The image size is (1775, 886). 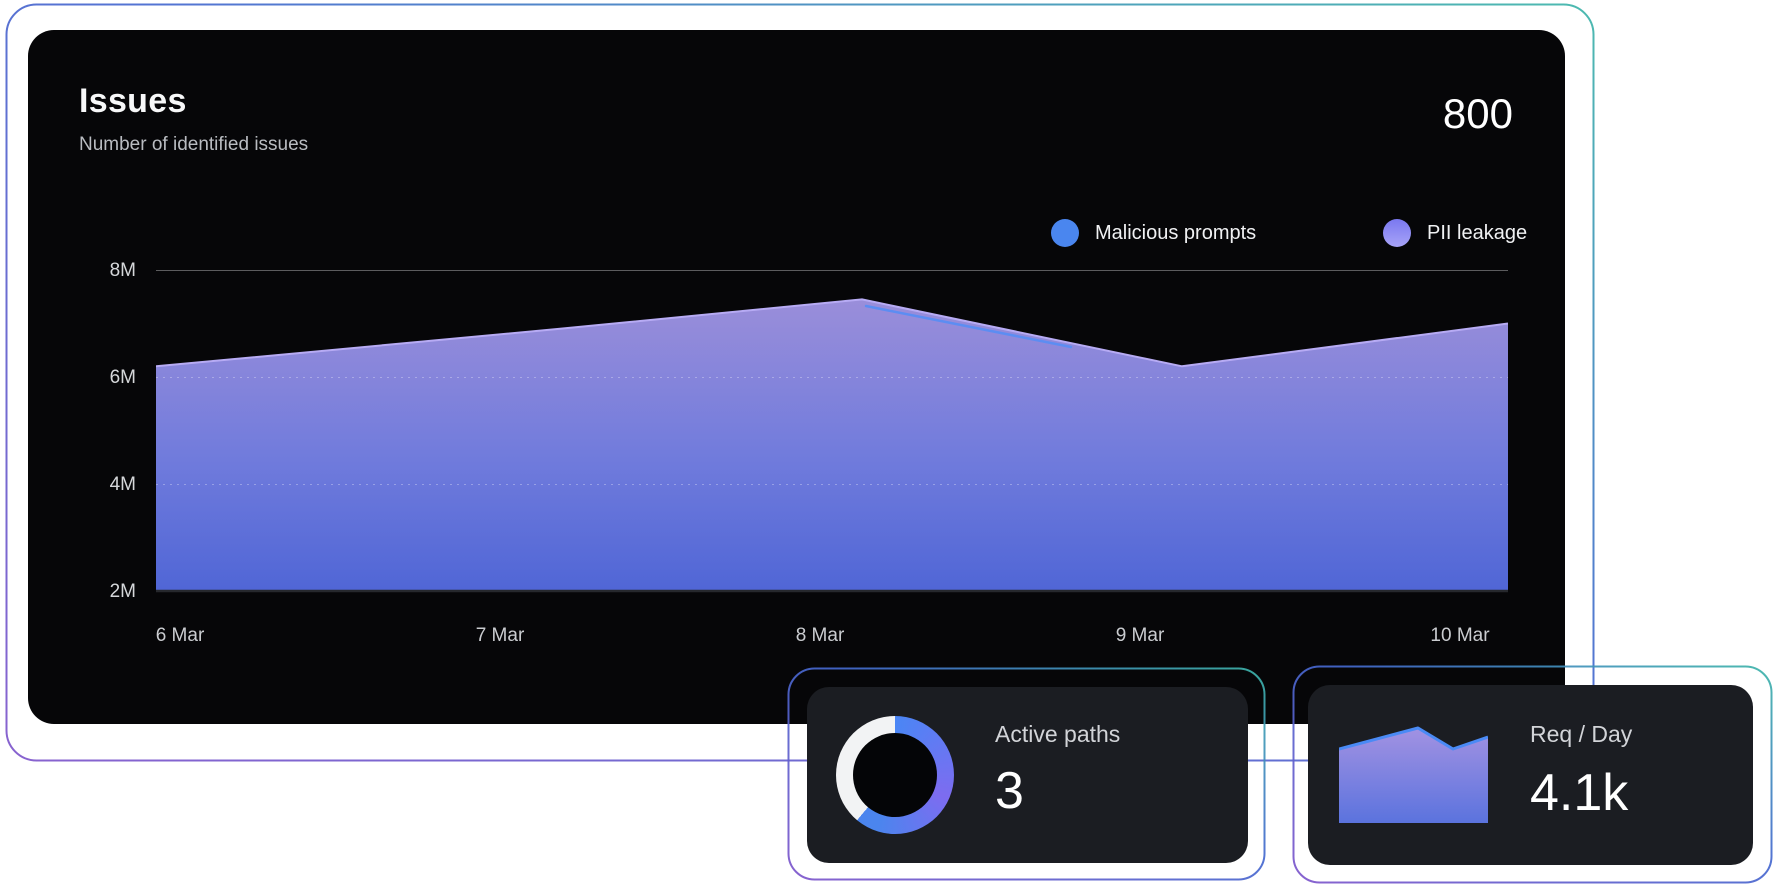 I want to click on x-axis-tick-8mar: 8 Mar, so click(x=820, y=635).